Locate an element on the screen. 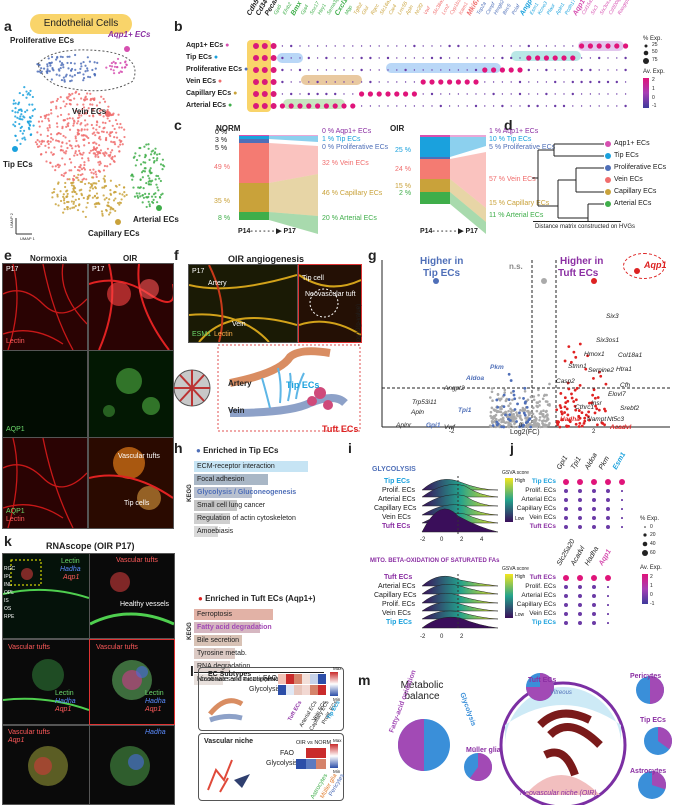 This screenshot has height=806, width=685. aqp1-dot is located at coordinates (127, 49).